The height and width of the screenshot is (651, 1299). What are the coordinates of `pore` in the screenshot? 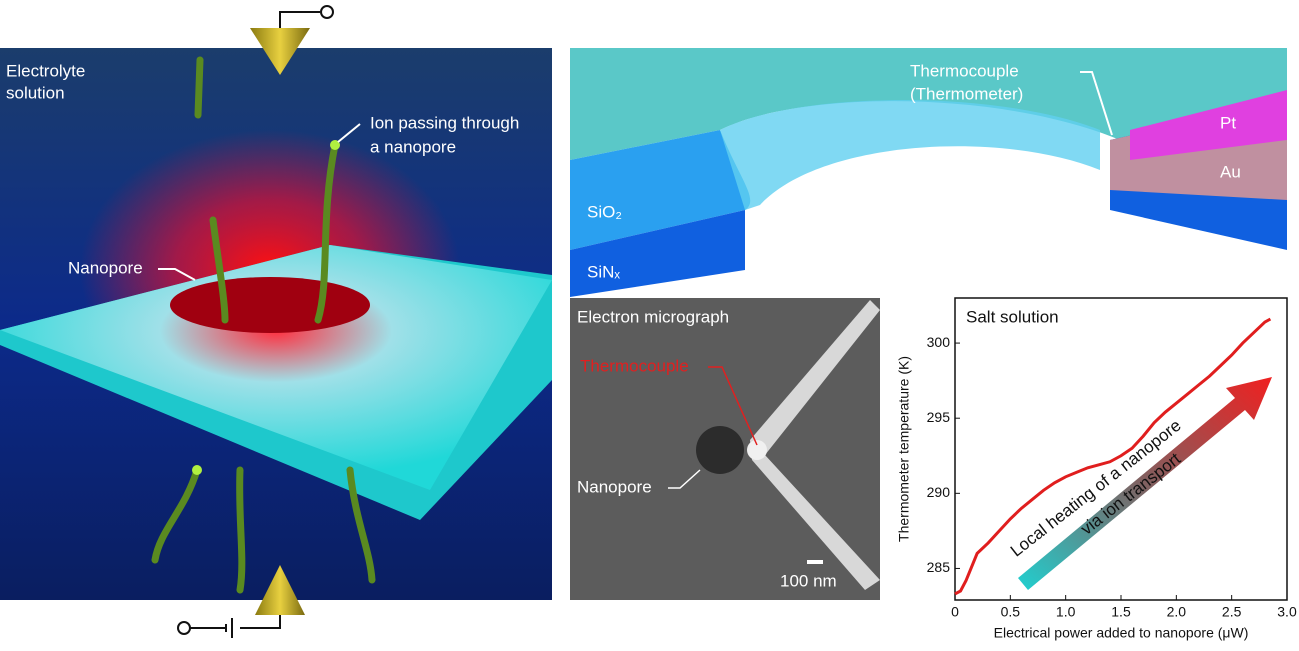 It's located at (270, 305).